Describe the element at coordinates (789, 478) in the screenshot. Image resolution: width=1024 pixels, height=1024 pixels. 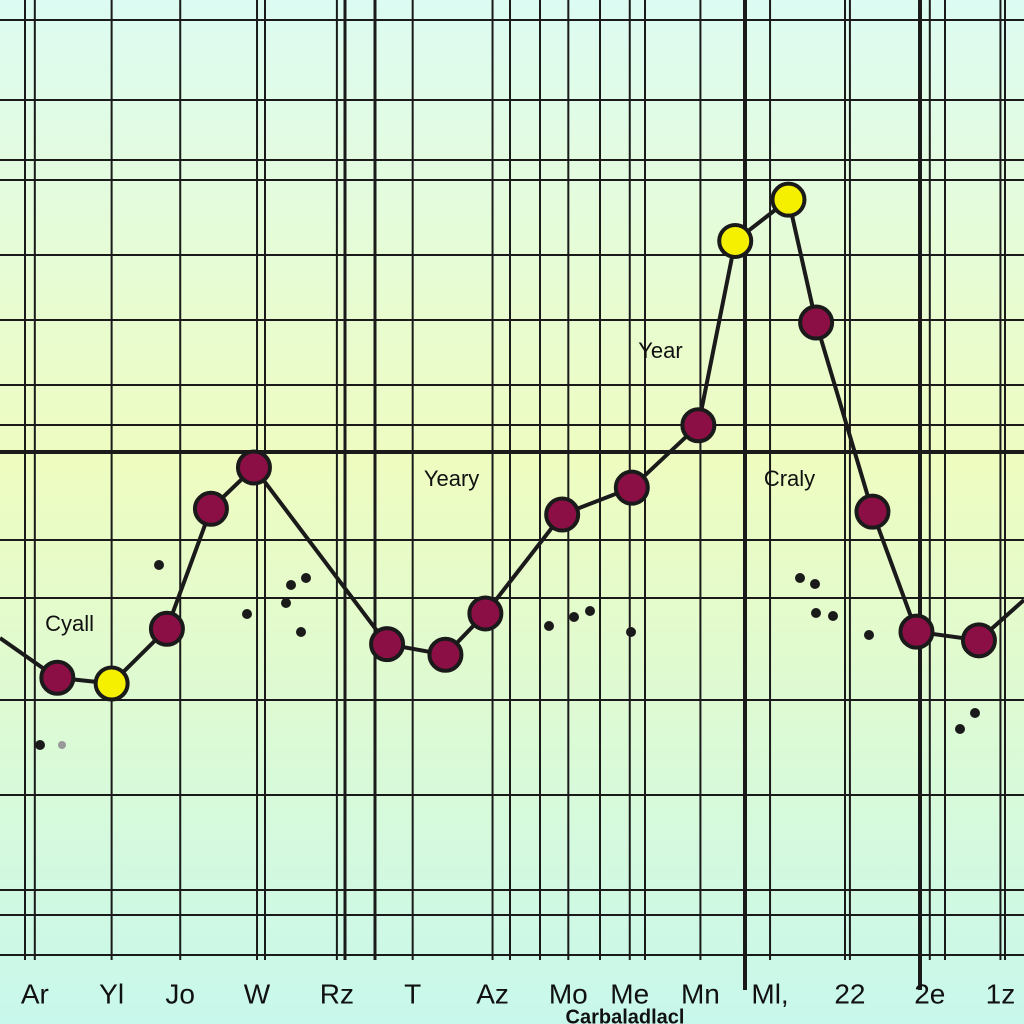
I see `annotation: Craly` at that location.